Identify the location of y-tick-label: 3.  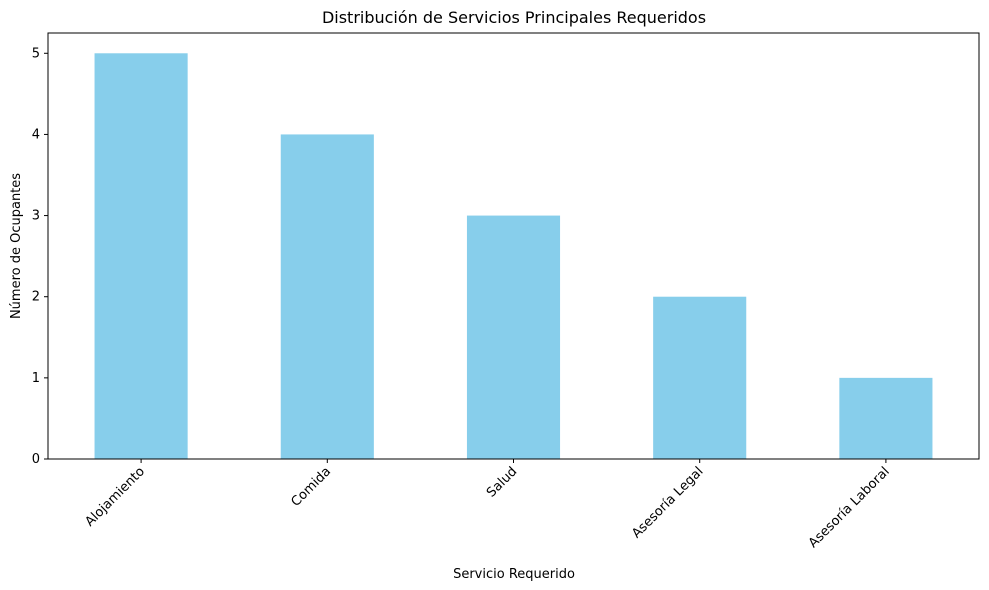
(36, 216).